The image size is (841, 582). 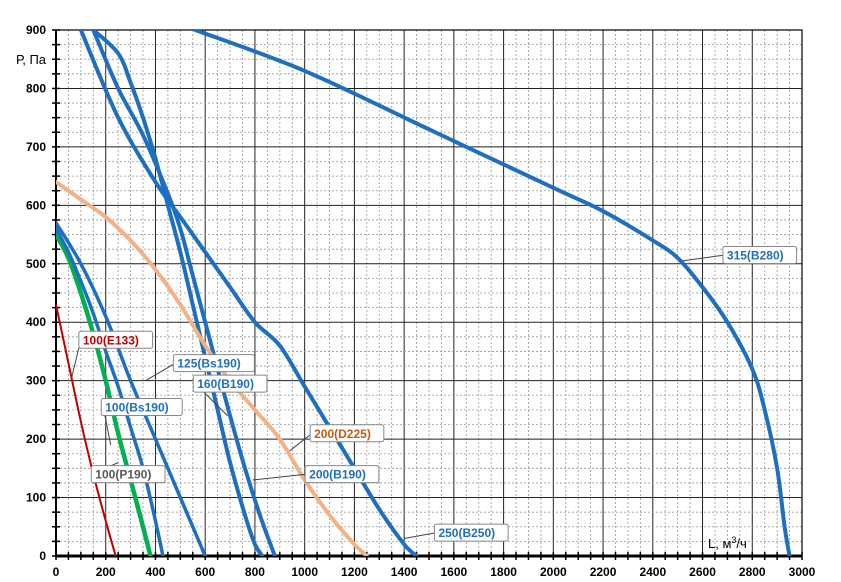 I want to click on y-tick-label: 800, so click(x=36, y=88).